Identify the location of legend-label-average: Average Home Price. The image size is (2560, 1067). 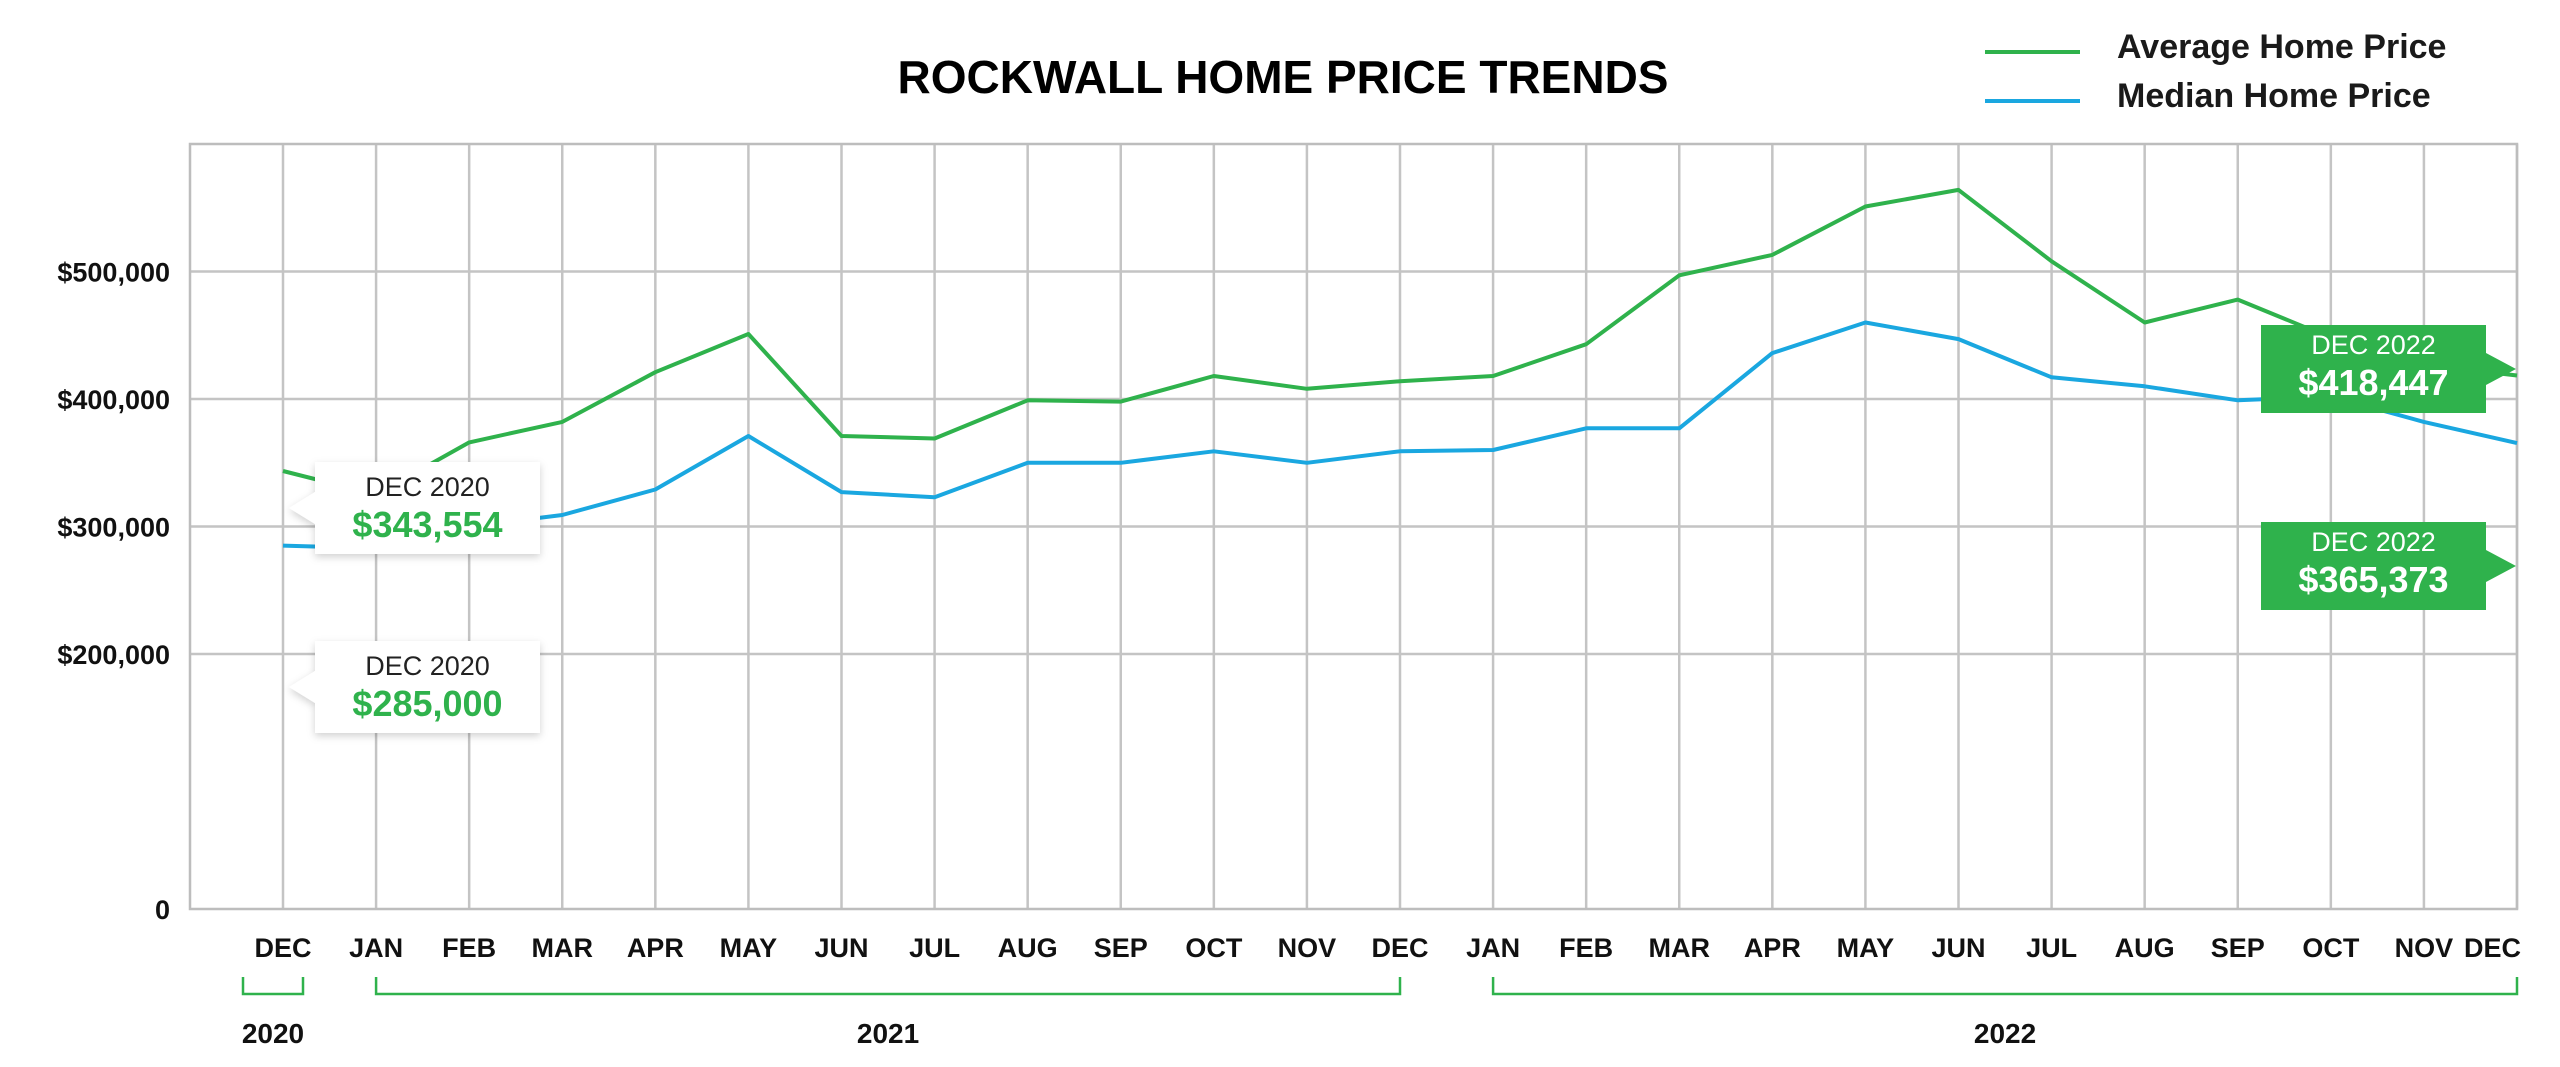
(2281, 47).